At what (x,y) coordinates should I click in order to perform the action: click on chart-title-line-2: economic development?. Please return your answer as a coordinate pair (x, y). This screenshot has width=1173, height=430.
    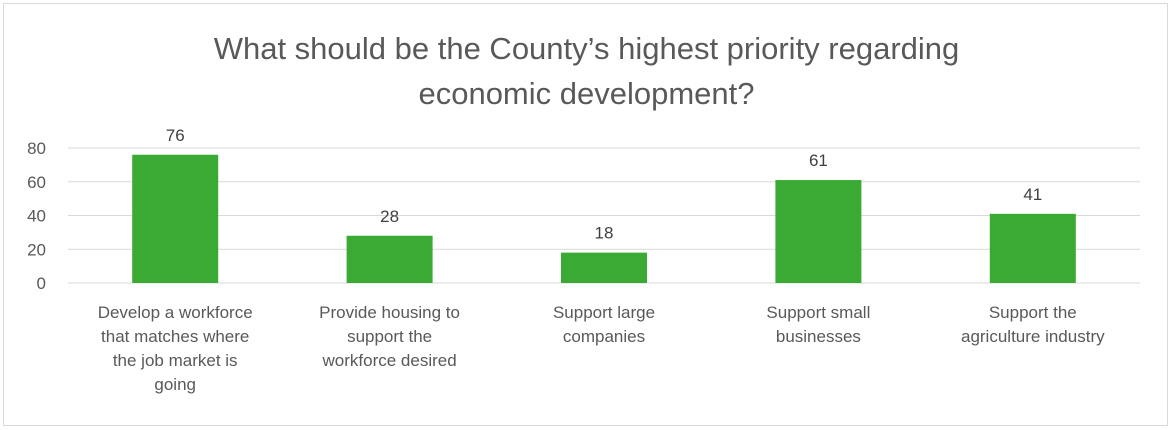
    Looking at the image, I should click on (586, 93).